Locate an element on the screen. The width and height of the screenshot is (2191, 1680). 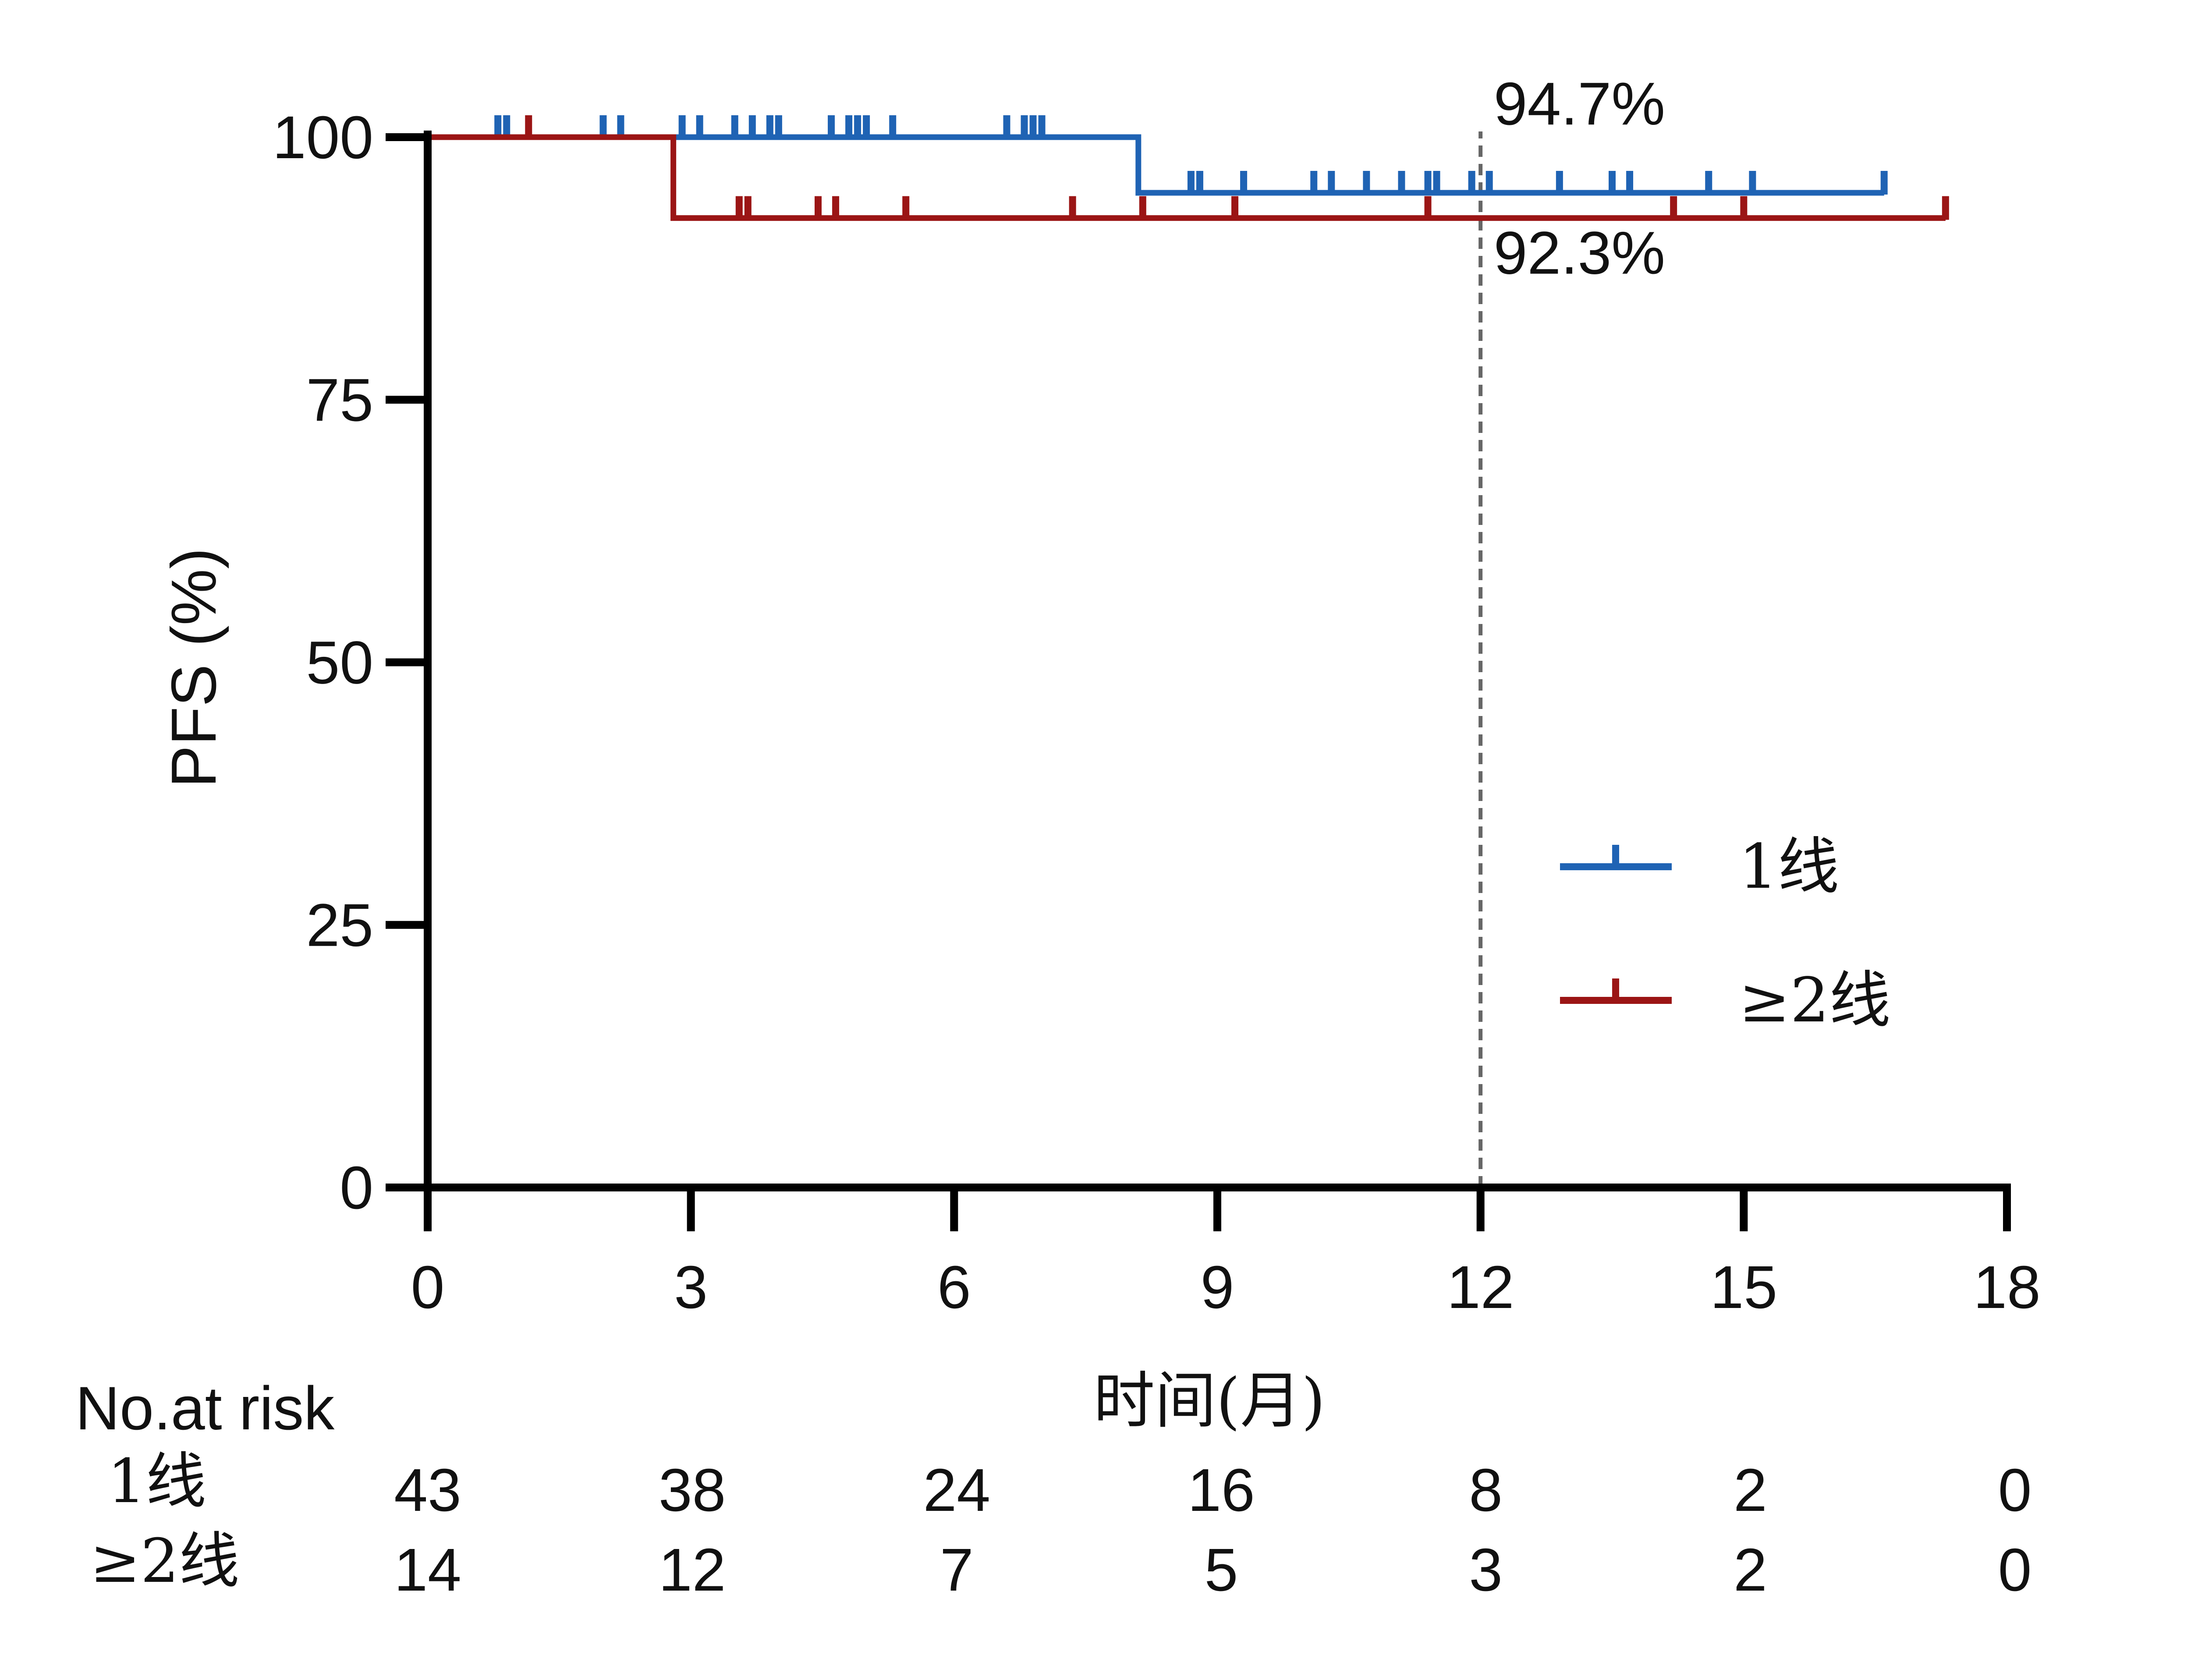
risk-row-2: ≥2线 14 12 7 5 3 2 0 is located at coordinates (1060, 1565).